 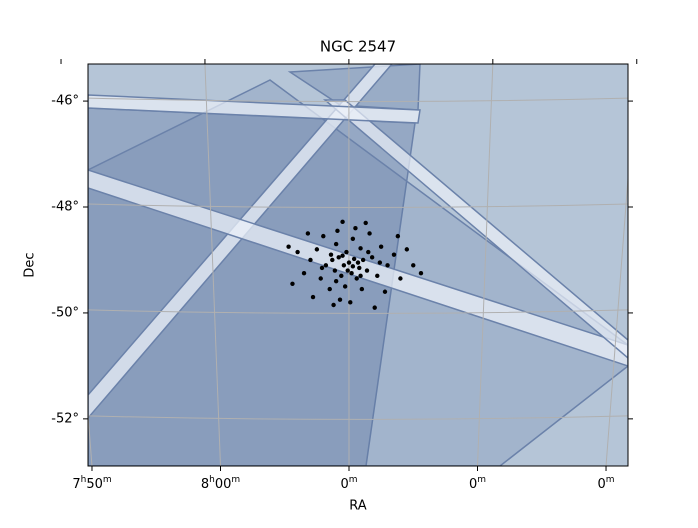 What do you see at coordinates (358, 506) in the screenshot?
I see `x-axis-label: RA` at bounding box center [358, 506].